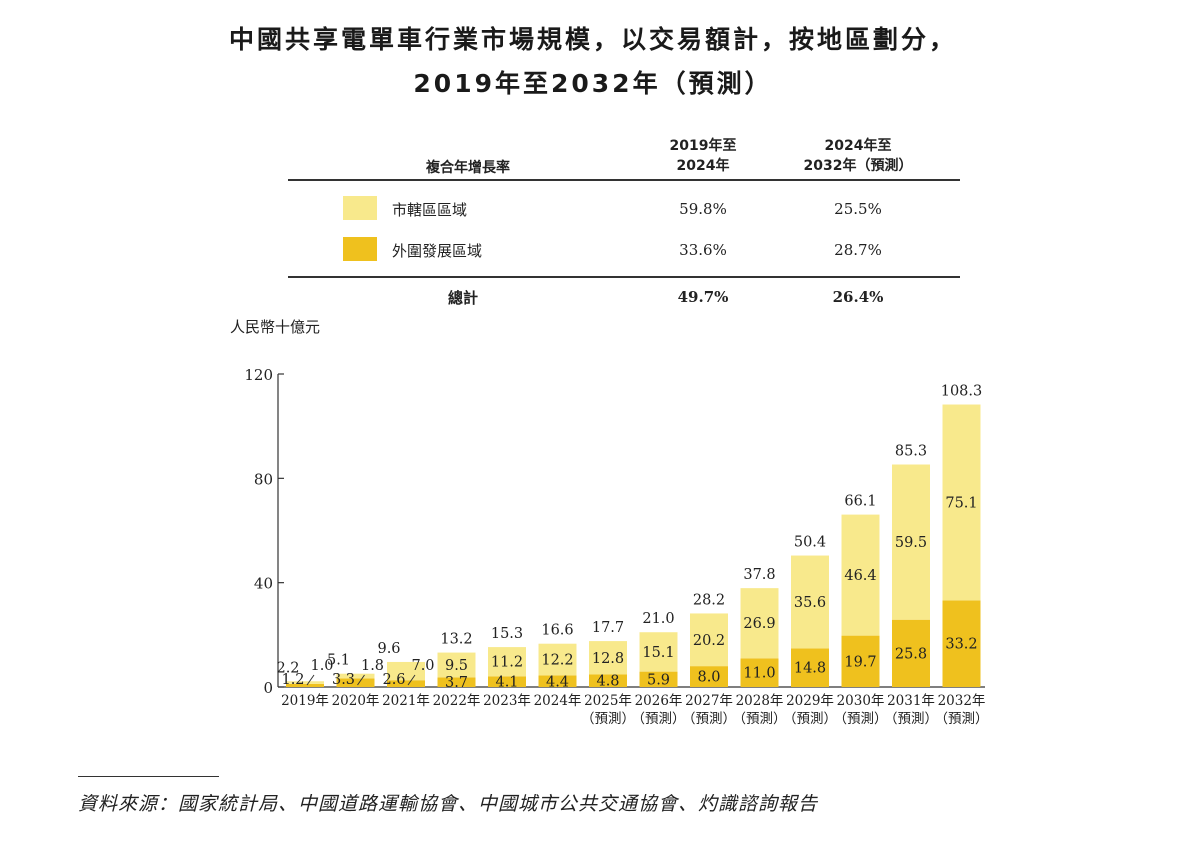 Image resolution: width=1186 pixels, height=841 pixels. I want to click on data-label-total: 50.4, so click(810, 543).